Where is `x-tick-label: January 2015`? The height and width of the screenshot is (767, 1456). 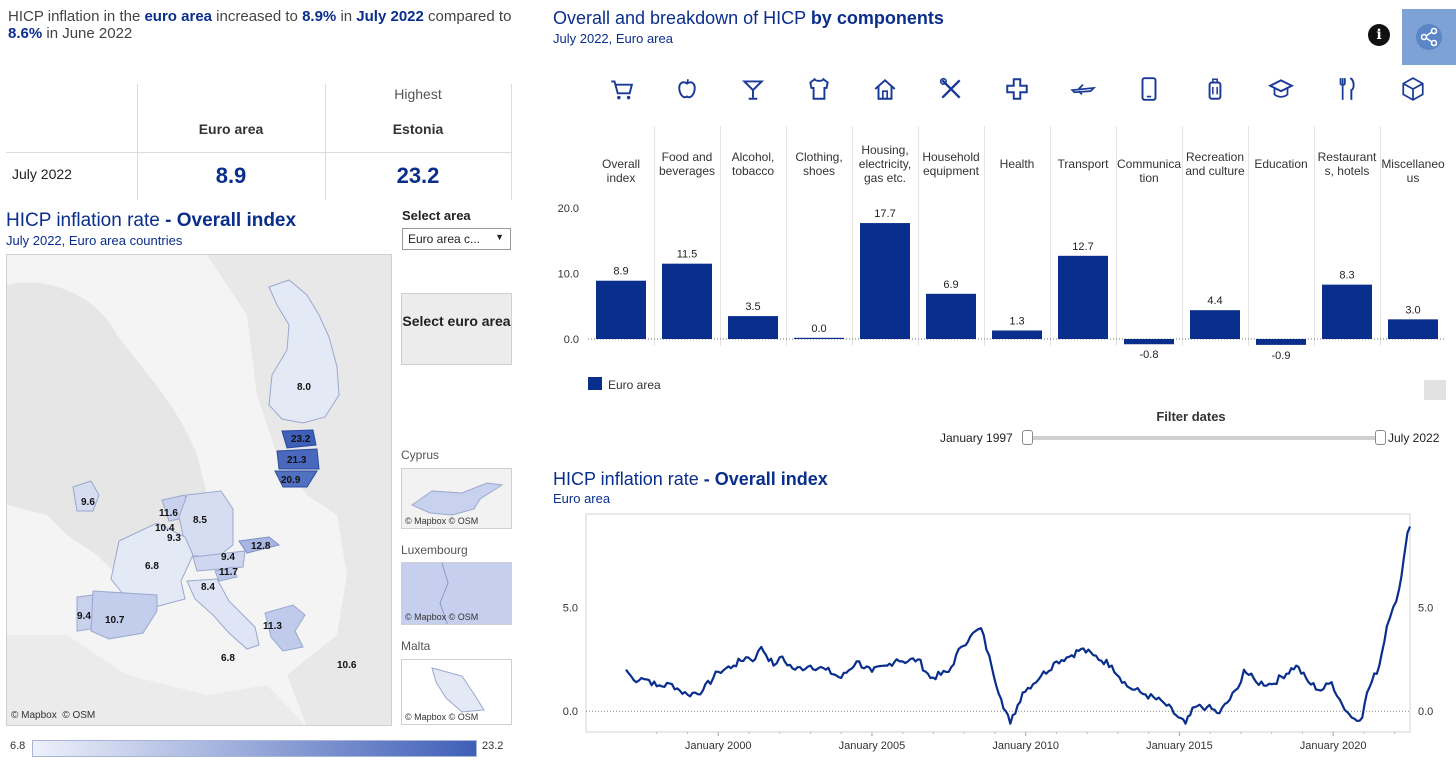 x-tick-label: January 2015 is located at coordinates (1179, 746).